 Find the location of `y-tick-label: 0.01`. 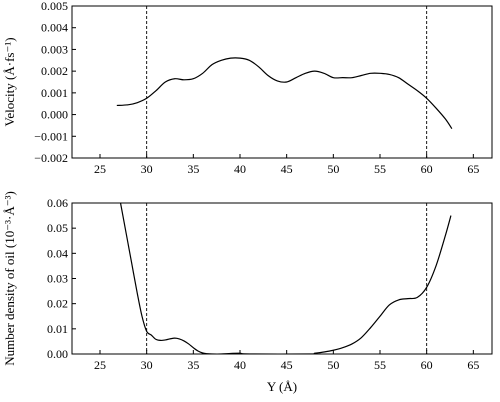

y-tick-label: 0.01 is located at coordinates (57, 329).